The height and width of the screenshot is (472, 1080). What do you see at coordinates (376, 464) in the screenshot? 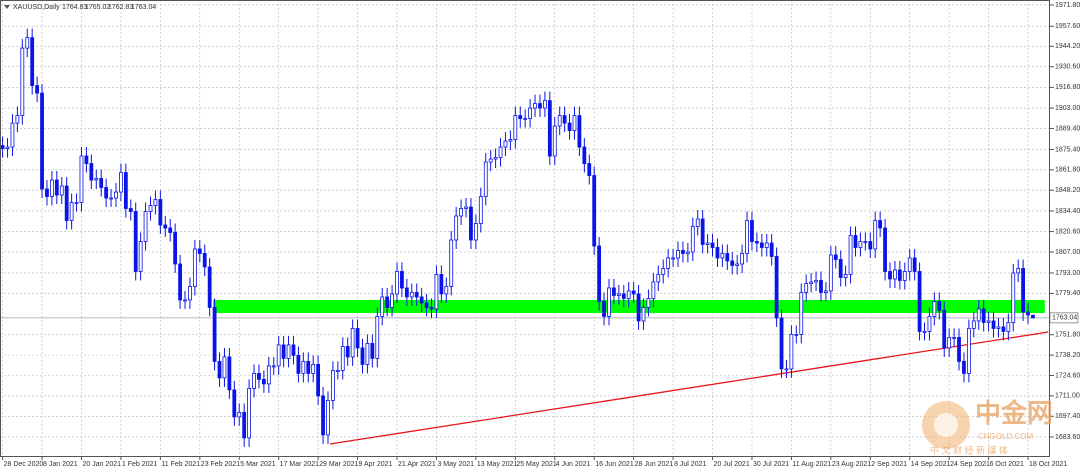
I see `x-tick-label: 9 Apr 2021` at bounding box center [376, 464].